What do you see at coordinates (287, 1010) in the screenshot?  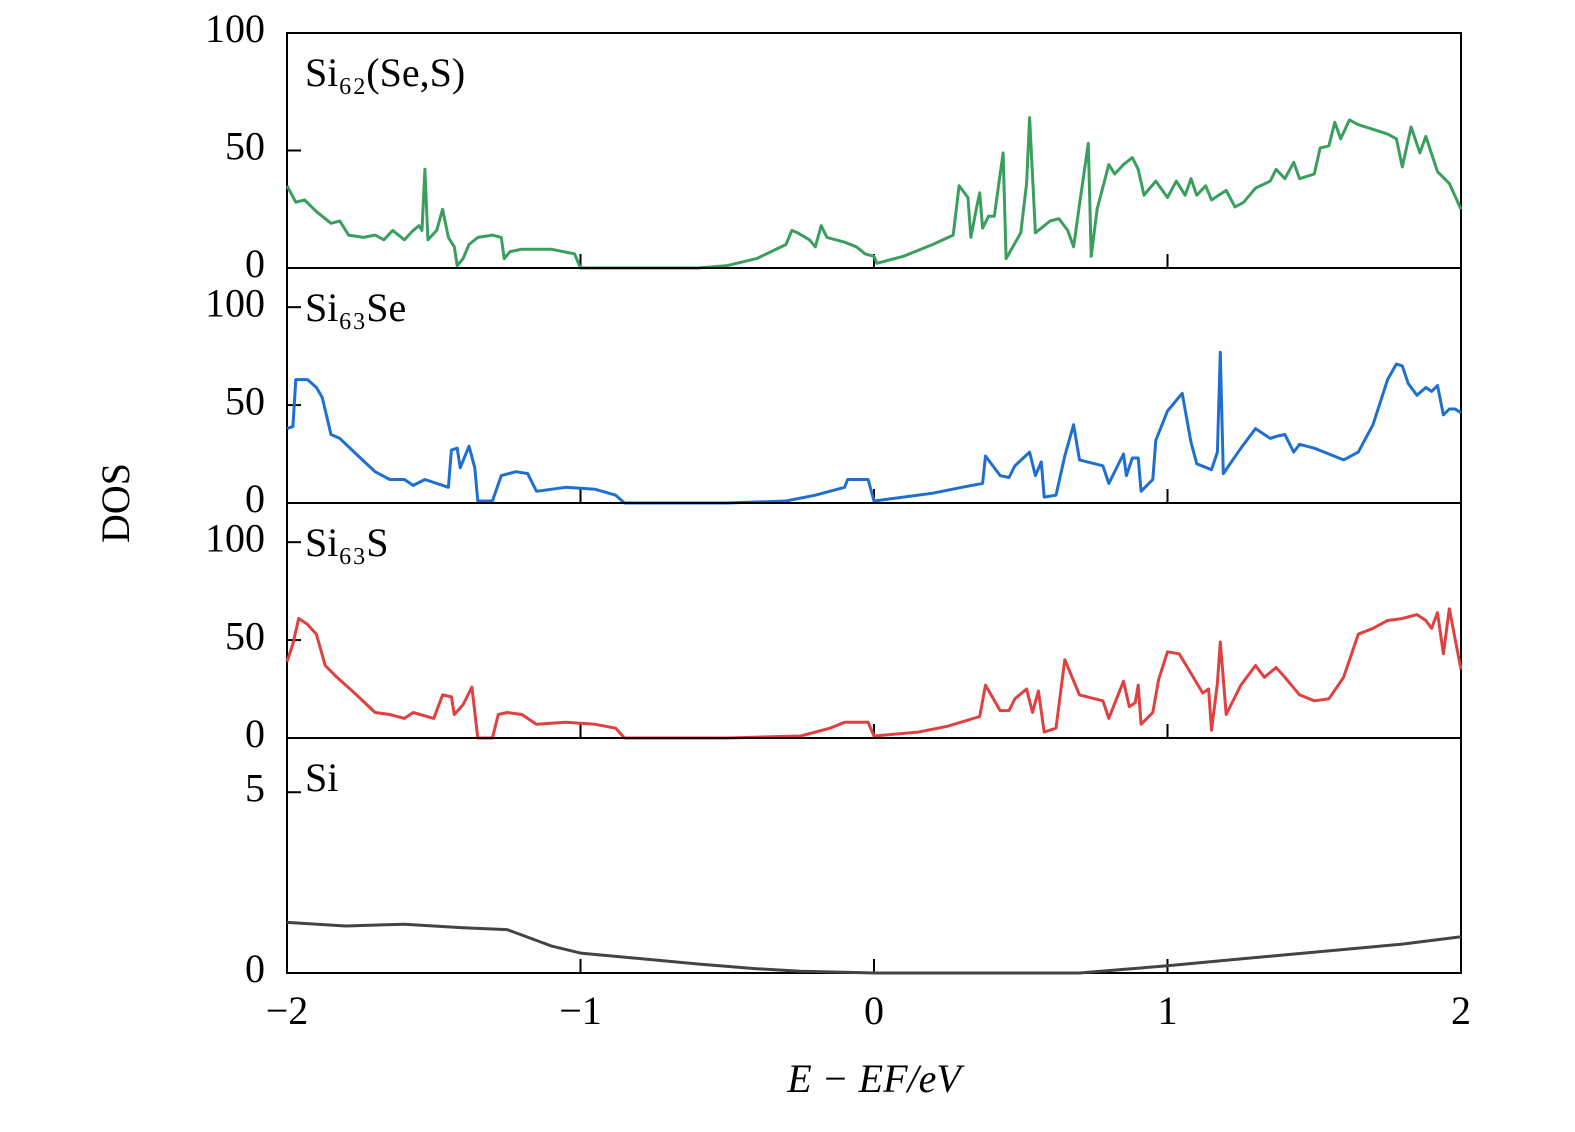 I see `x-tick-label: −2` at bounding box center [287, 1010].